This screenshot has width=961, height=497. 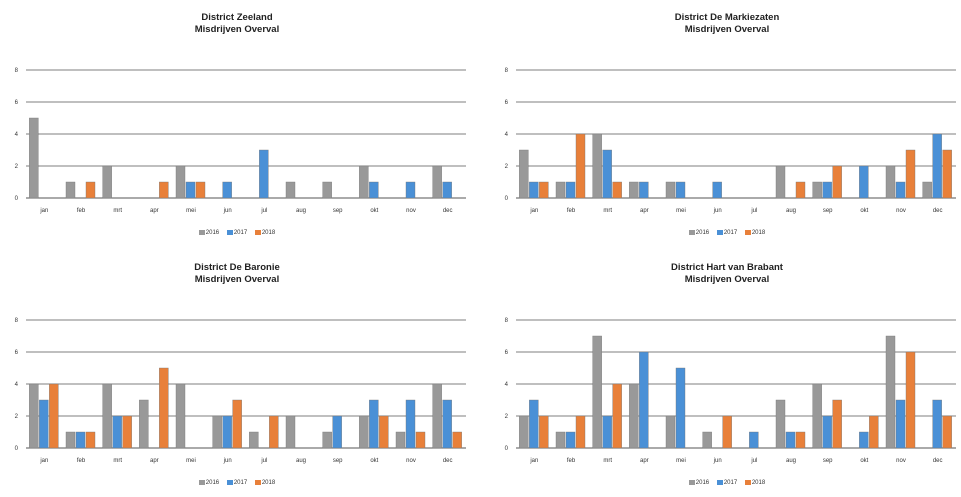 I want to click on legend-swatch-2018, so click(x=257, y=482).